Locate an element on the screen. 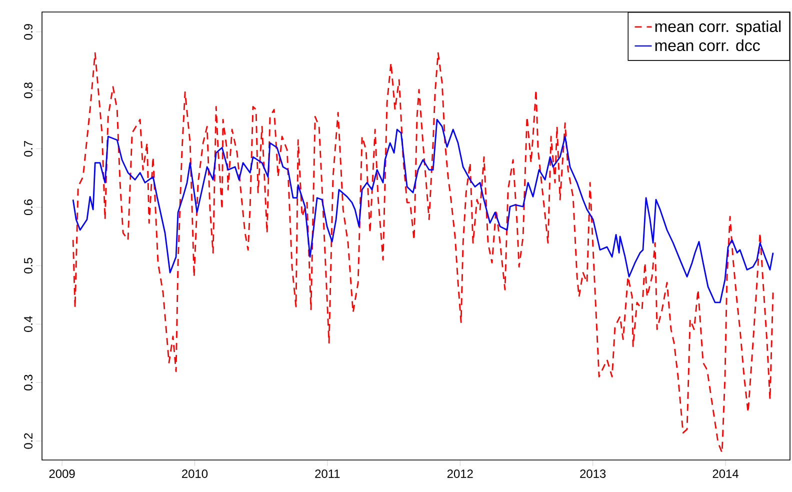  y-tick-label: 0.8 is located at coordinates (28, 90).